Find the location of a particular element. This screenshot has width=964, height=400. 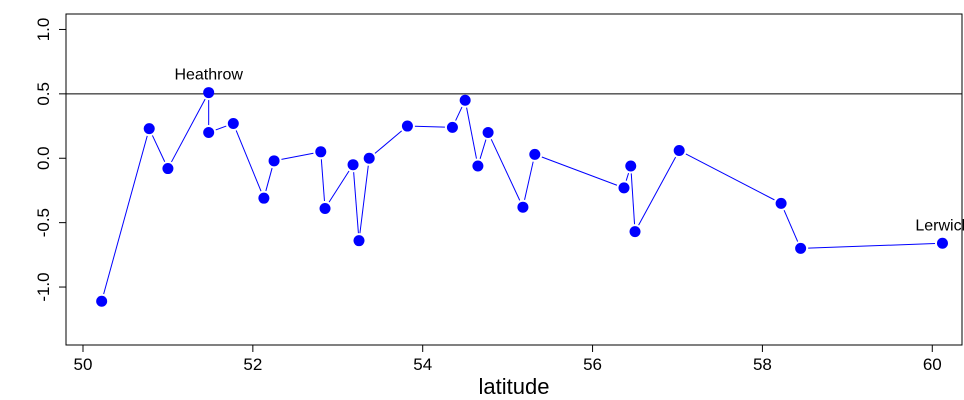

point-annotation: Lerwick is located at coordinates (939, 225).